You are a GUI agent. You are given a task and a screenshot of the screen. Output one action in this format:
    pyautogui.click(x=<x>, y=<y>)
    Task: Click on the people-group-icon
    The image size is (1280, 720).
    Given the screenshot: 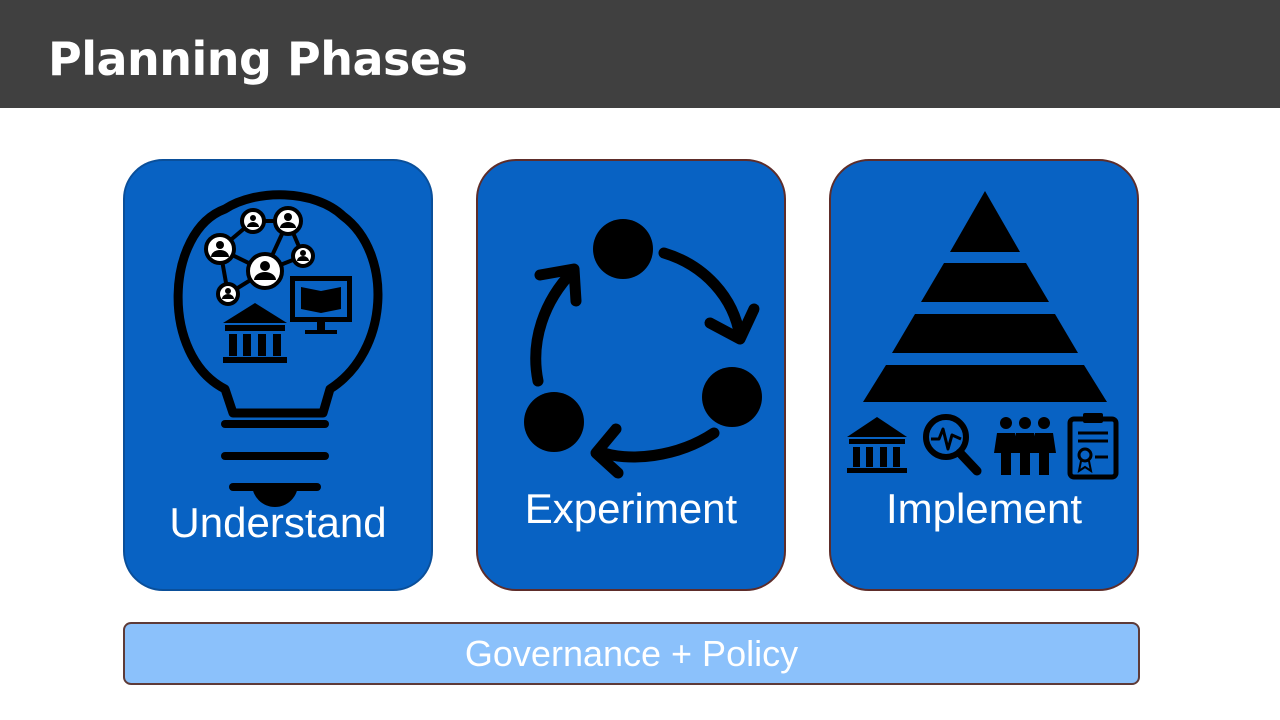 What is the action you would take?
    pyautogui.click(x=1025, y=446)
    